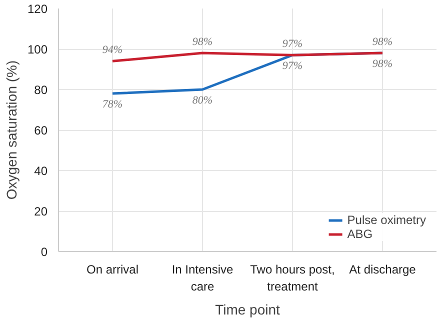 This screenshot has width=444, height=320. What do you see at coordinates (112, 104) in the screenshot?
I see `data-label: 78%` at bounding box center [112, 104].